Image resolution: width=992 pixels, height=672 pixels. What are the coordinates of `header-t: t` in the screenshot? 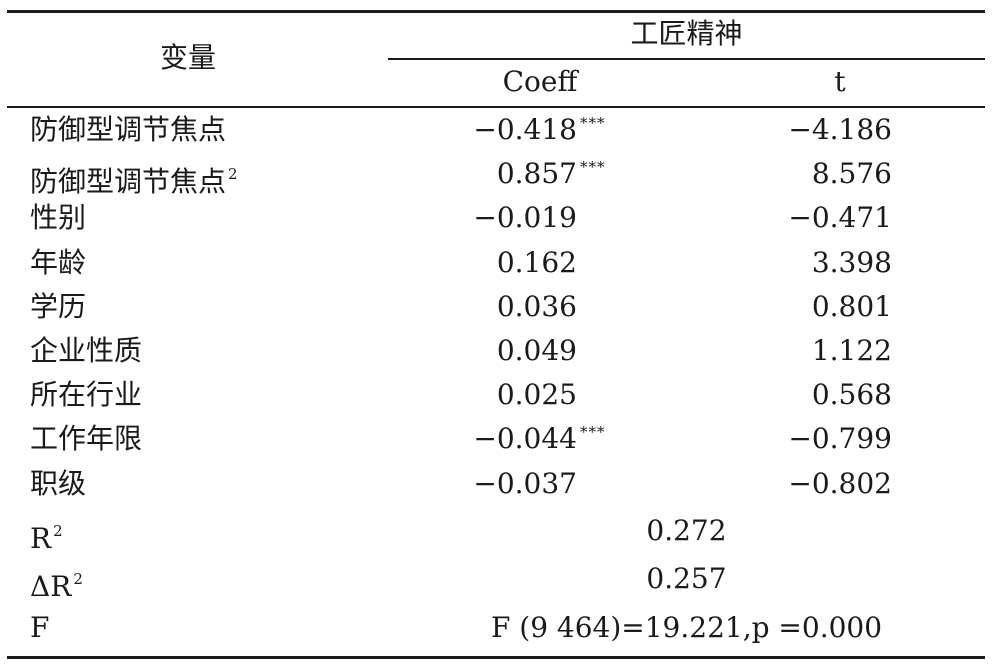 It's located at (840, 81).